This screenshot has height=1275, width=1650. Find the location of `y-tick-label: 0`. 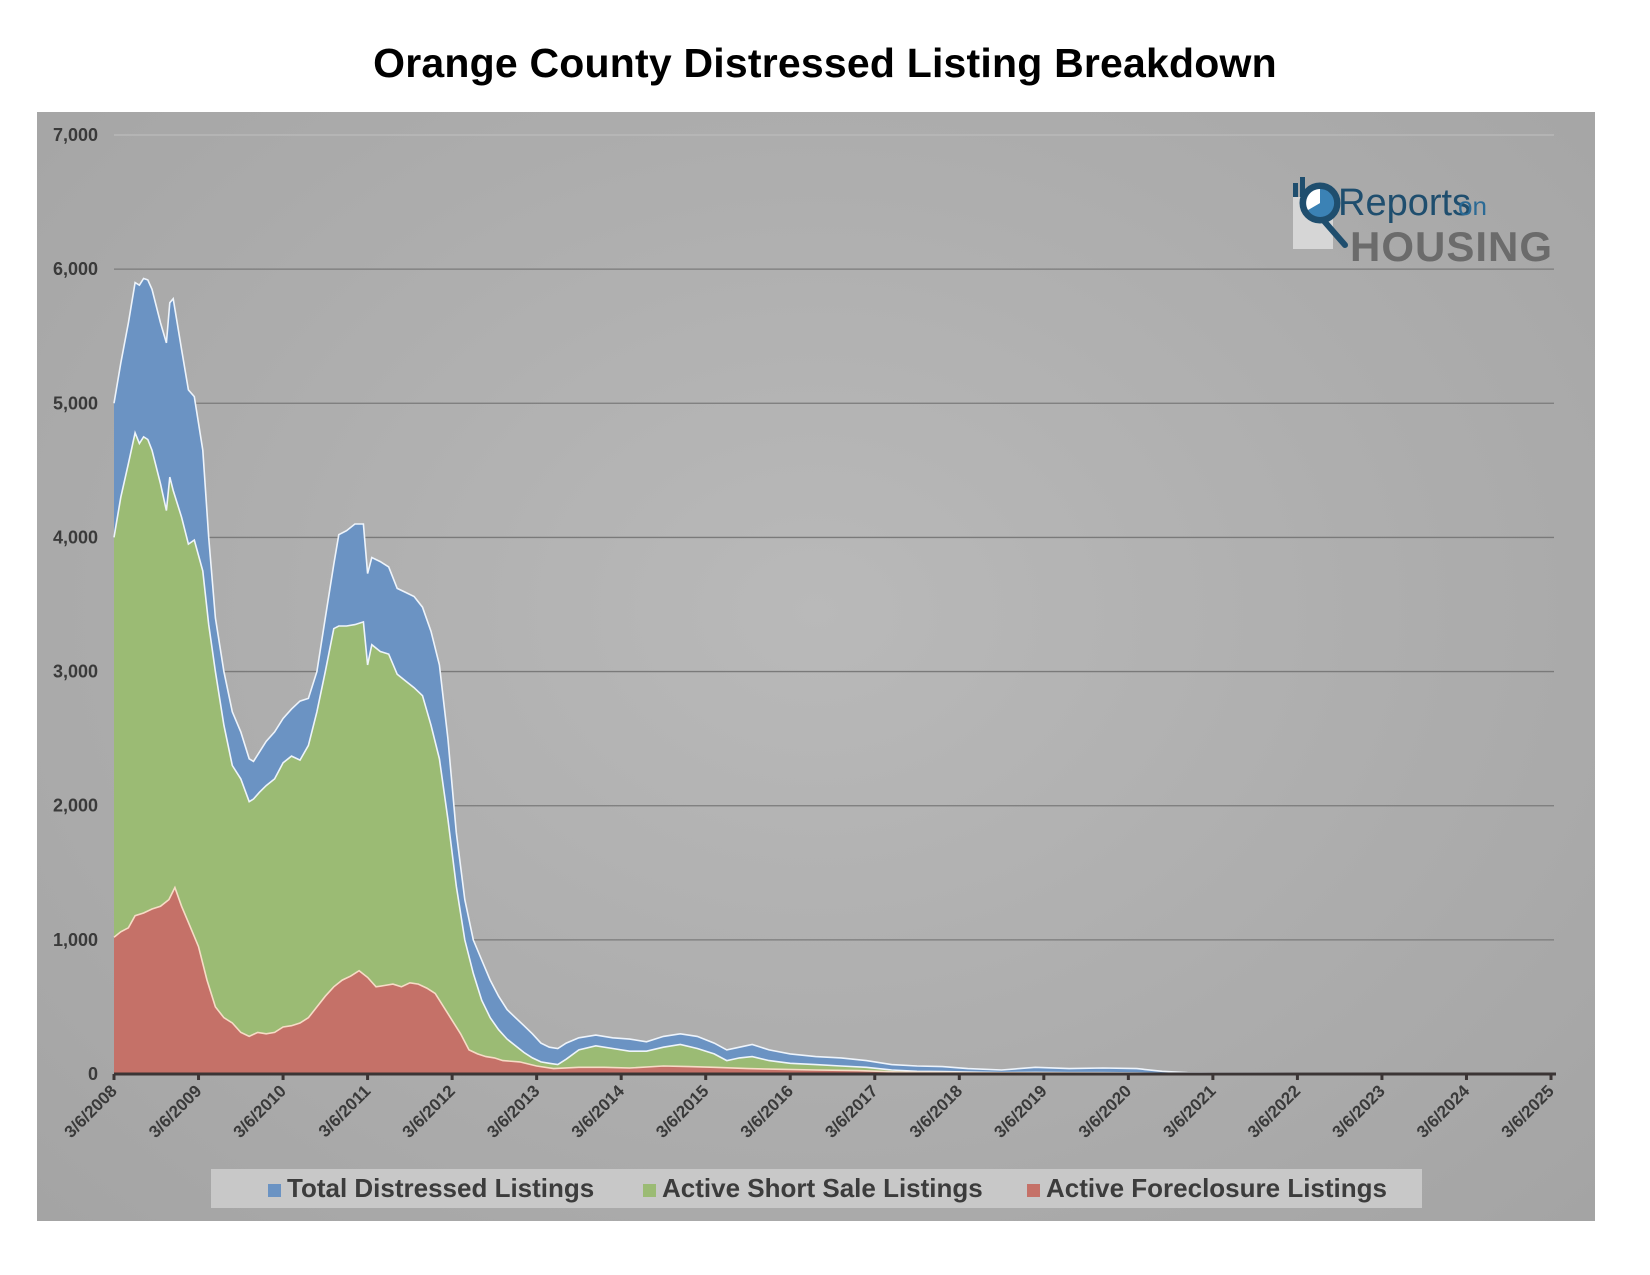

y-tick-label: 0 is located at coordinates (93, 1074).